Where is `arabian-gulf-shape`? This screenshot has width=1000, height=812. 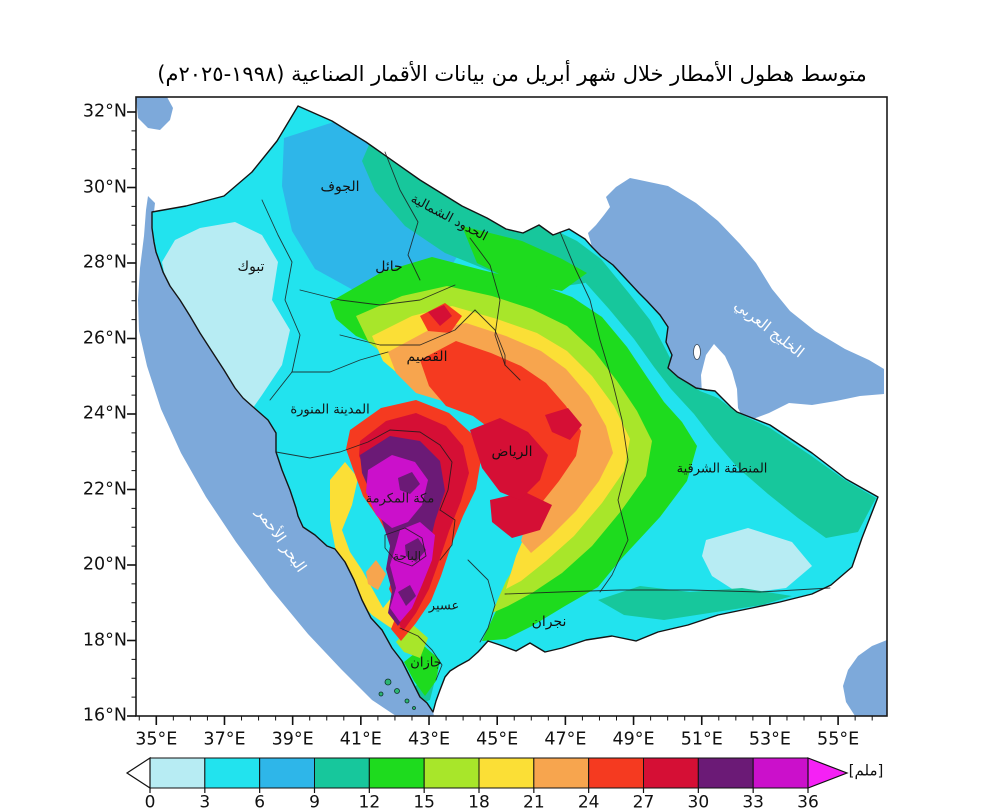 arabian-gulf-shape is located at coordinates (736, 298).